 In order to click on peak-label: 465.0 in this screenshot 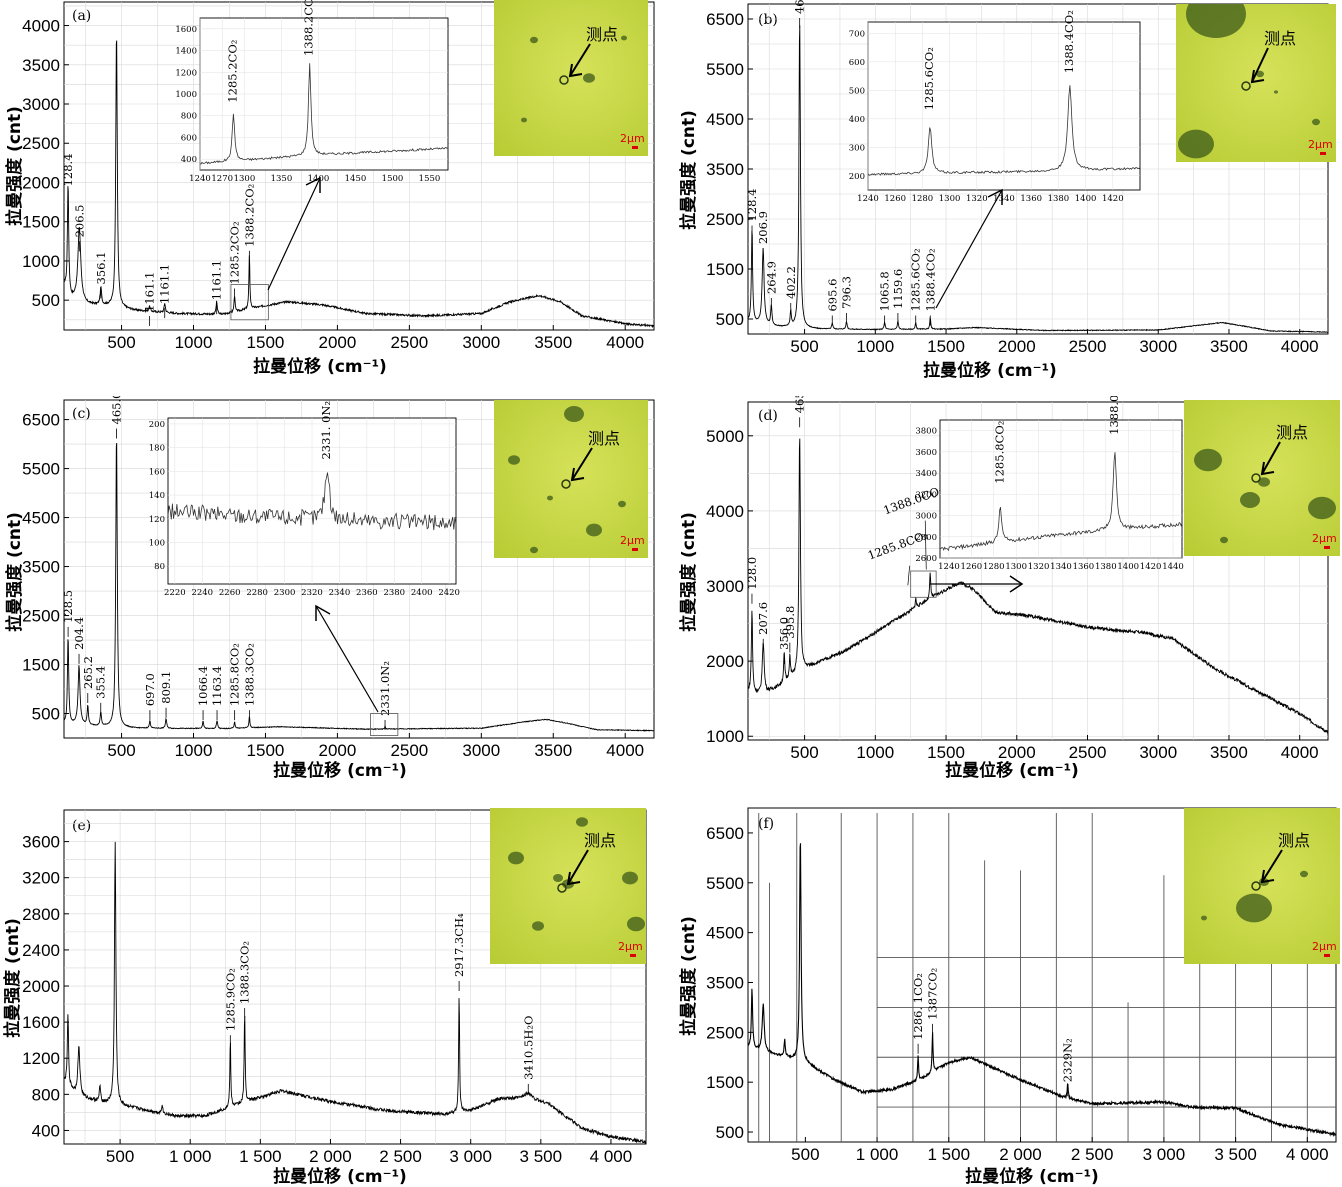, I will do `click(117, 410)`.